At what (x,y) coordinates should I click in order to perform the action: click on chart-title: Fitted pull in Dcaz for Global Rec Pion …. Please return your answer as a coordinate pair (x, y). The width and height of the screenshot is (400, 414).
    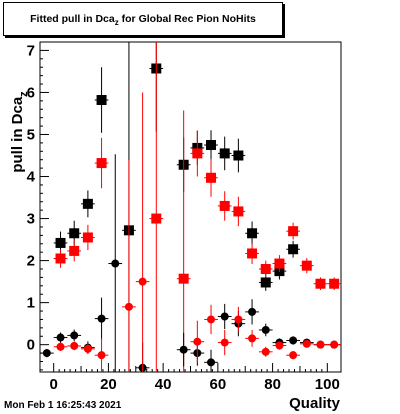
    Looking at the image, I should click on (143, 20).